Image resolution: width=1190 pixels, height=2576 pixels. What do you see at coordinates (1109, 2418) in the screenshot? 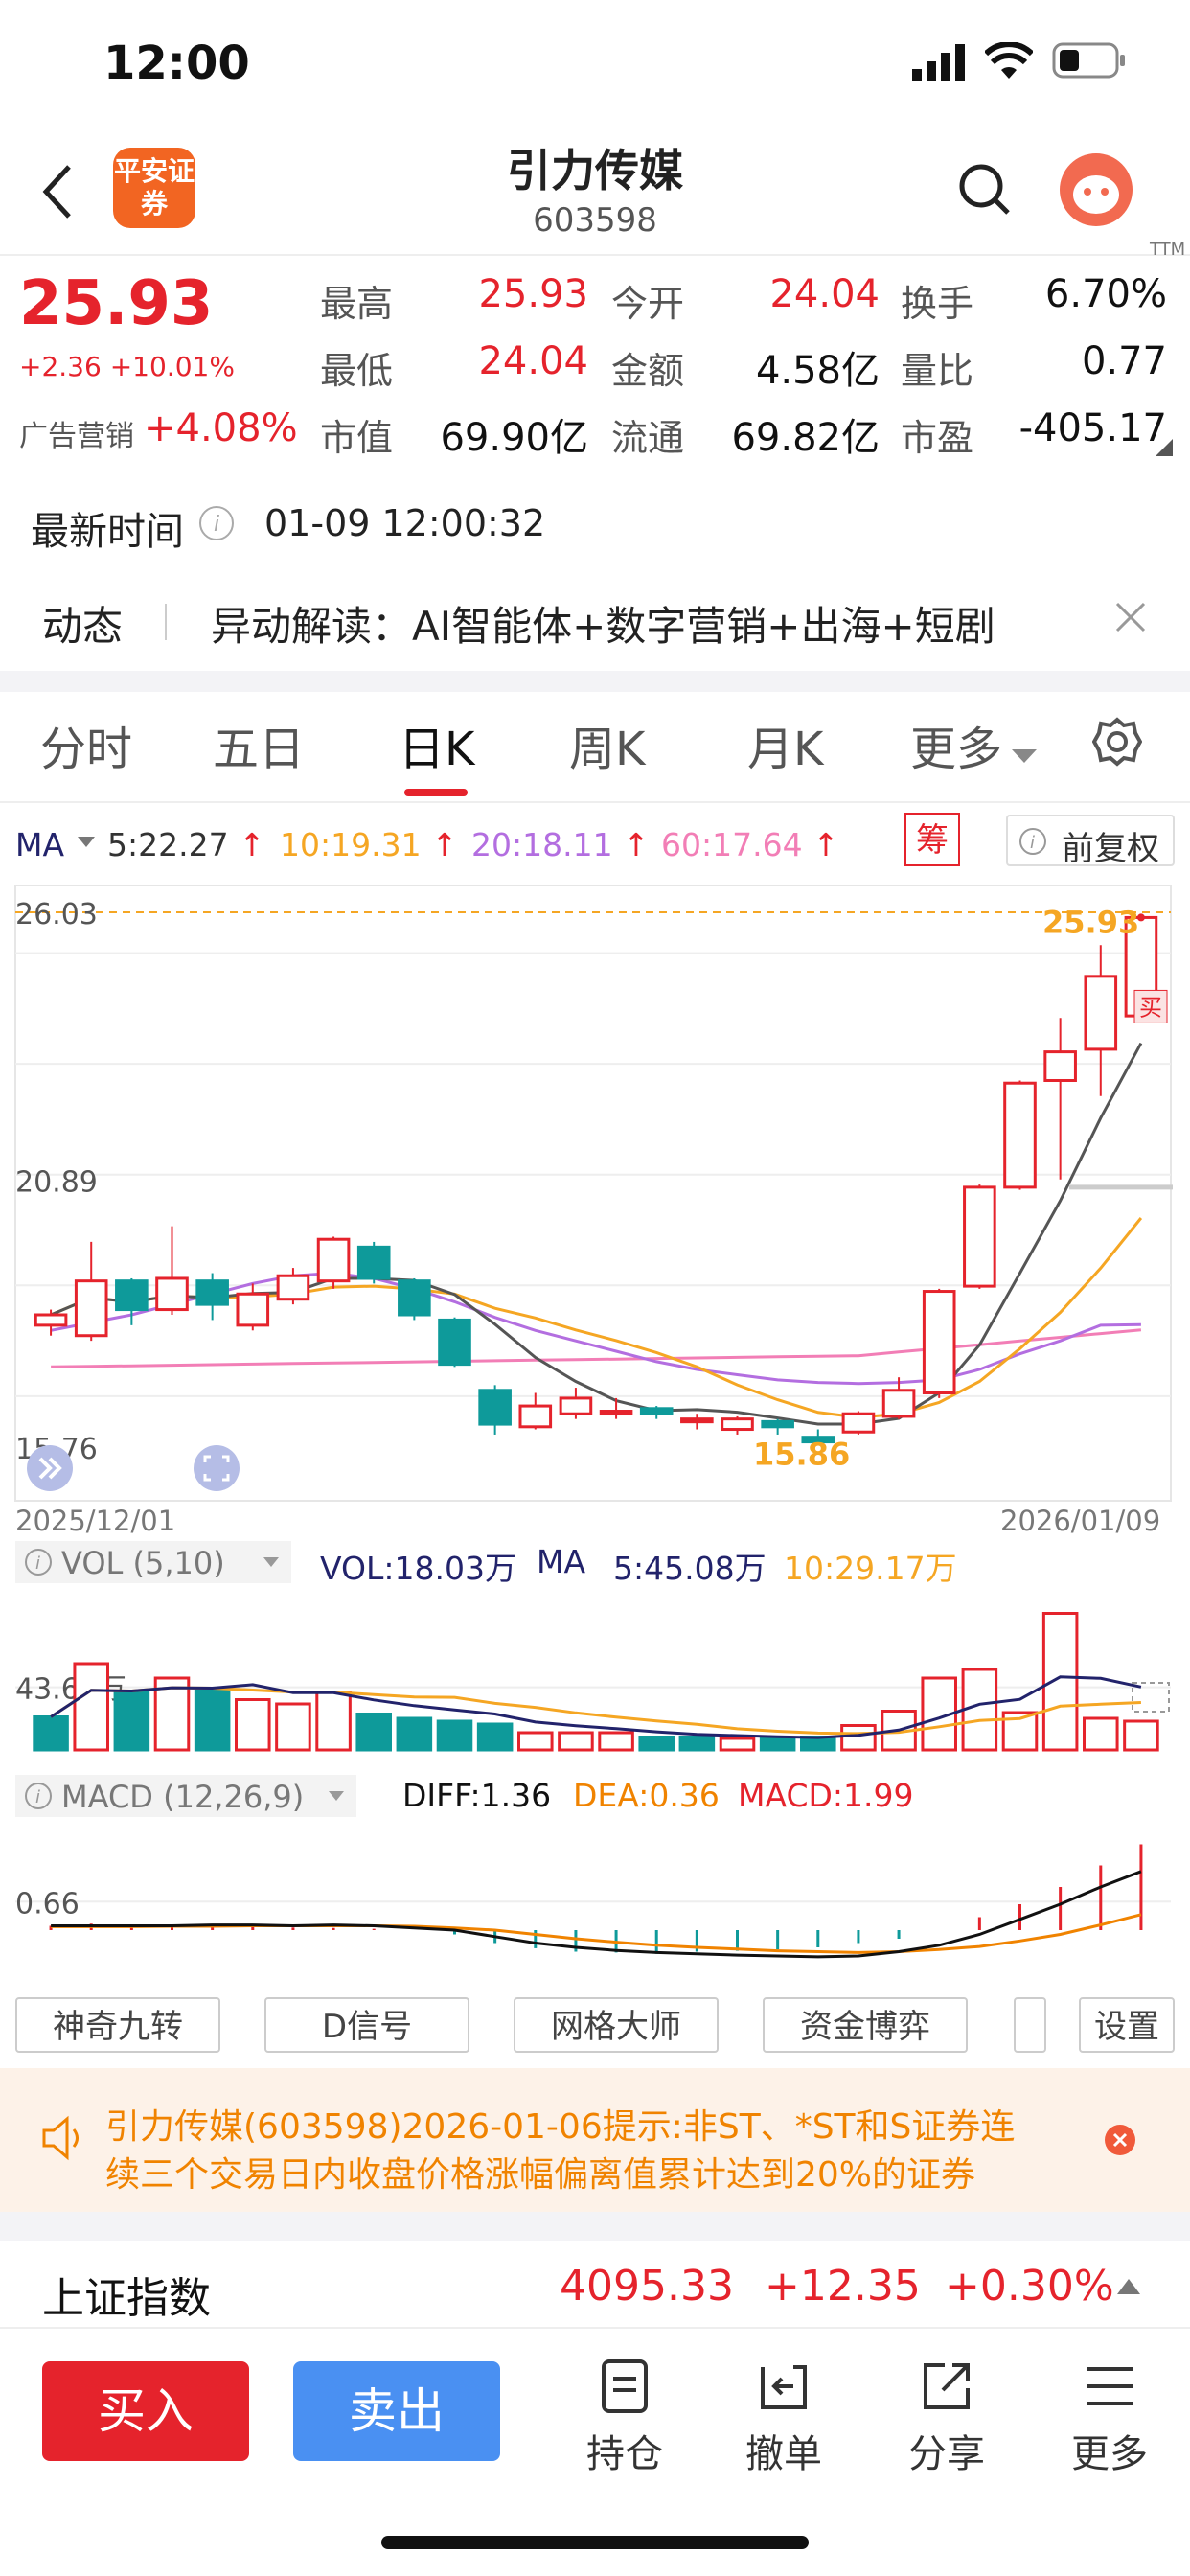
I see `more-button: 更多` at bounding box center [1109, 2418].